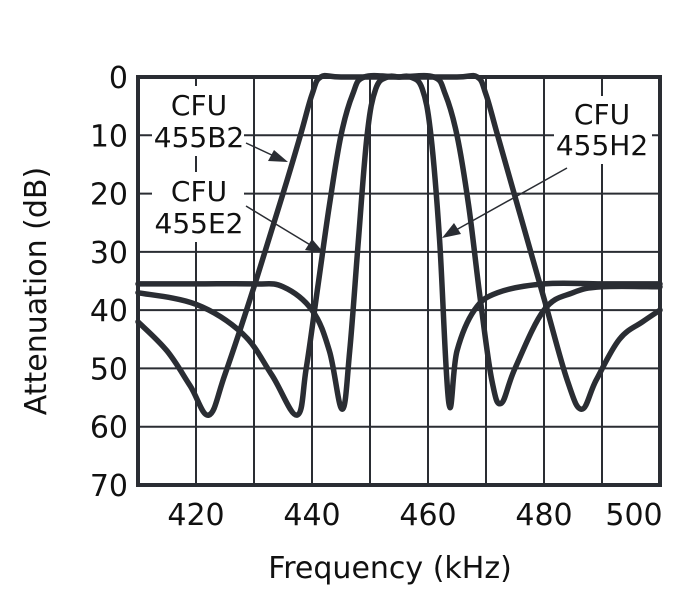 This screenshot has height=600, width=687. I want to click on label-455b2-line2: 455B2, so click(199, 137).